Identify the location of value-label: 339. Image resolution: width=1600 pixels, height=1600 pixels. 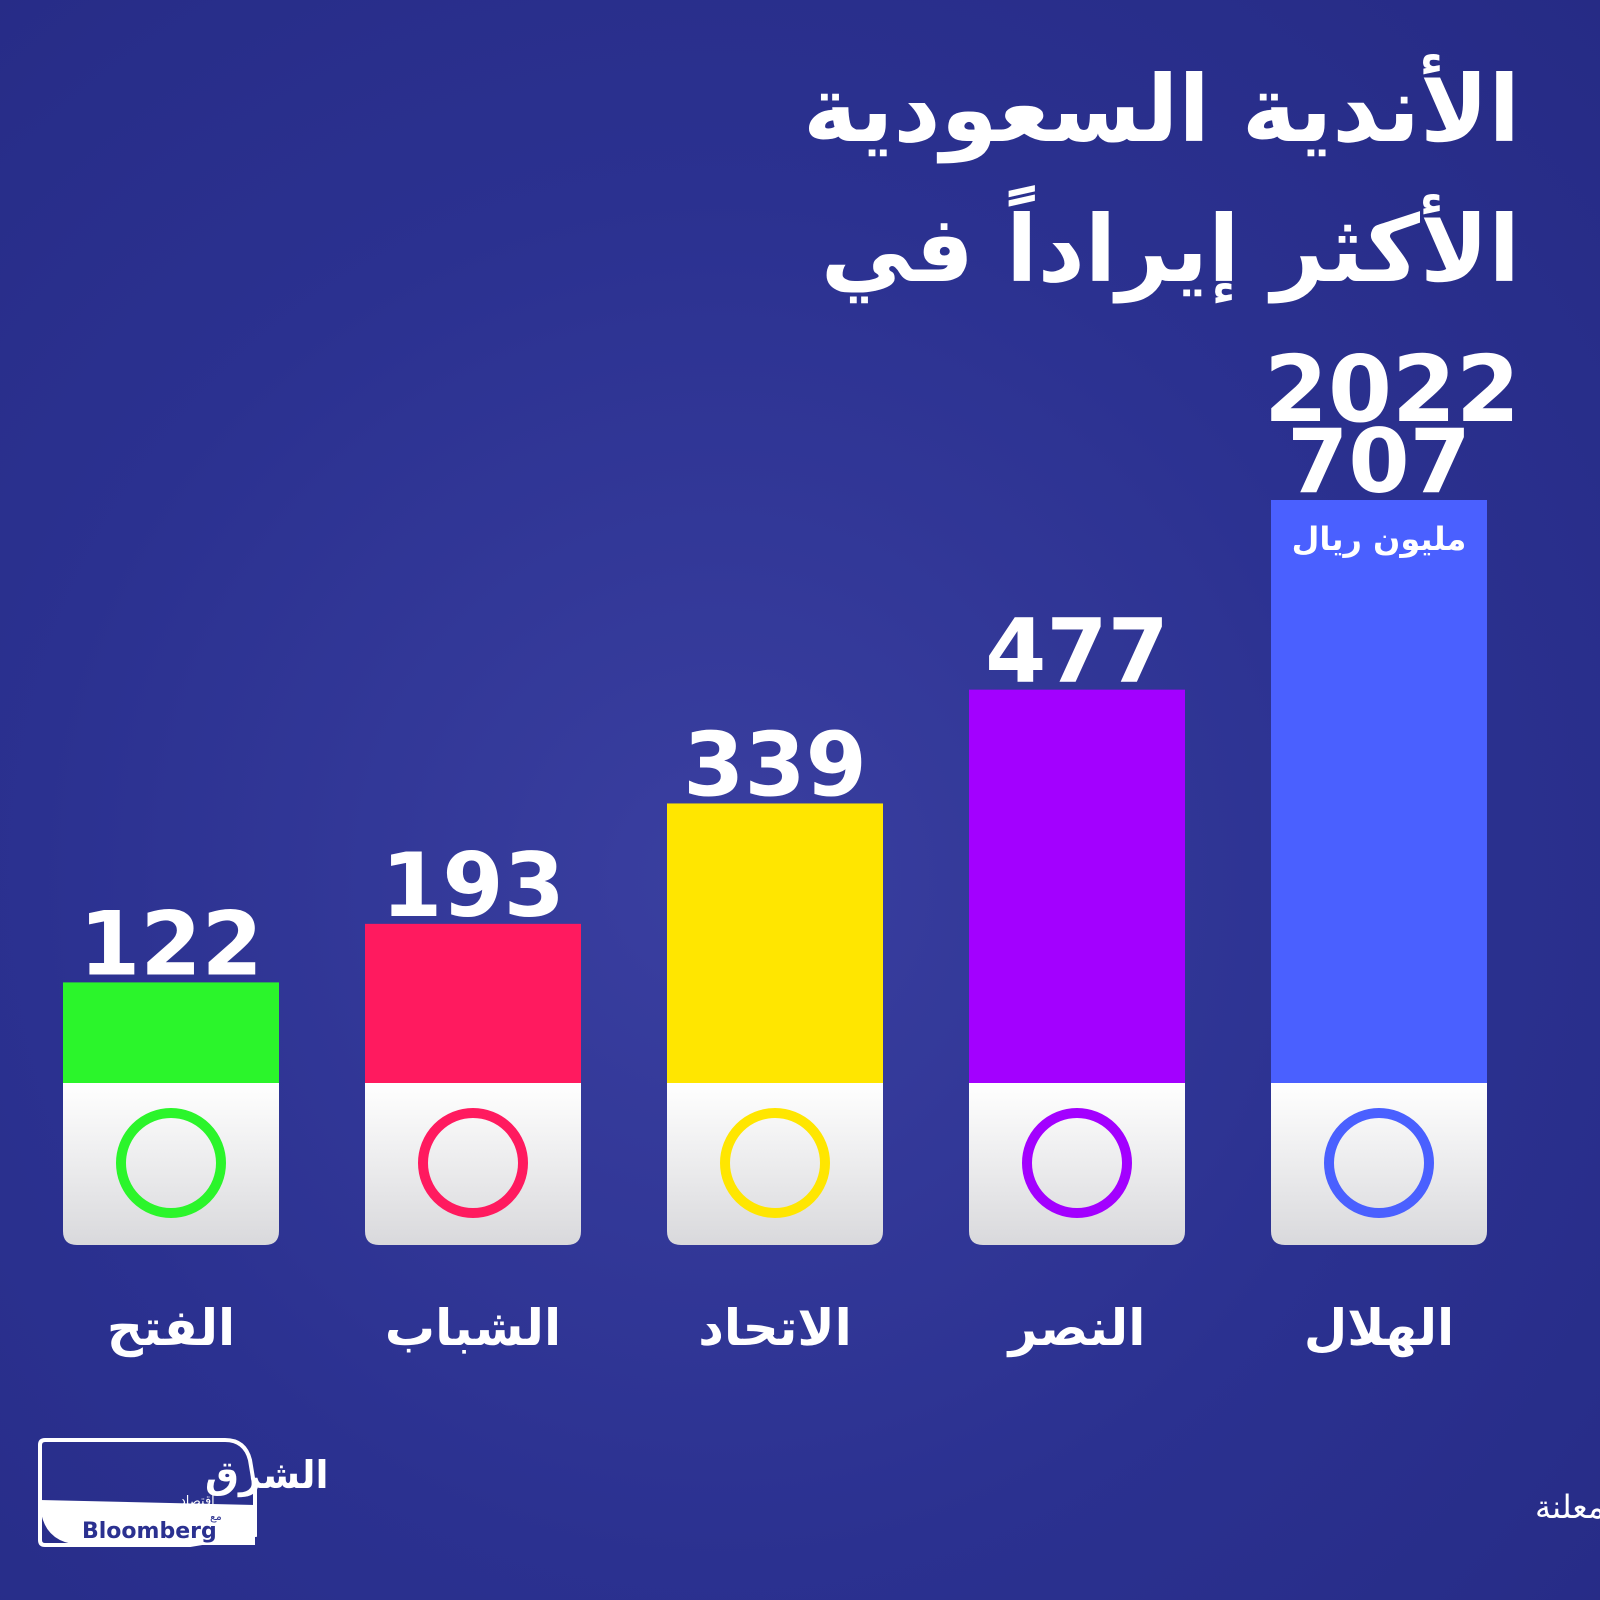
(775, 764).